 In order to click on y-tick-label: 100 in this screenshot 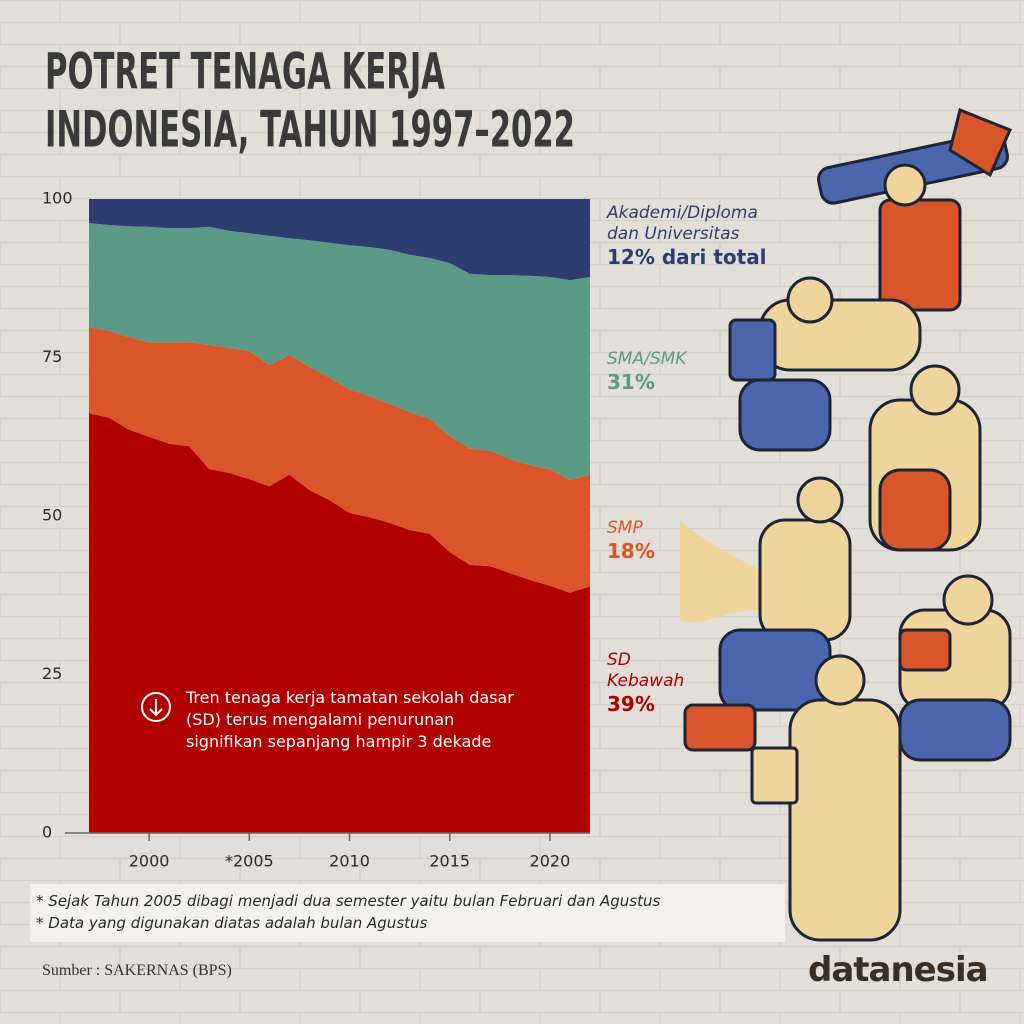, I will do `click(57, 198)`.